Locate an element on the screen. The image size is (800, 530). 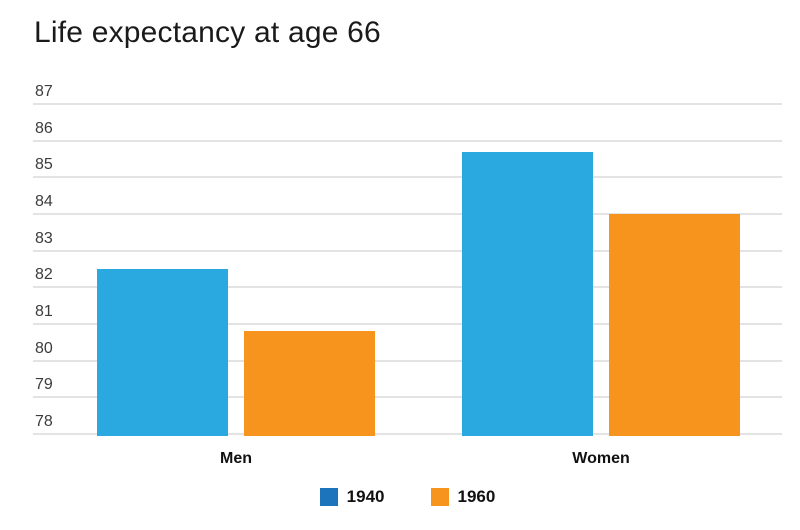
y-tick-label-79: 79 is located at coordinates (44, 385).